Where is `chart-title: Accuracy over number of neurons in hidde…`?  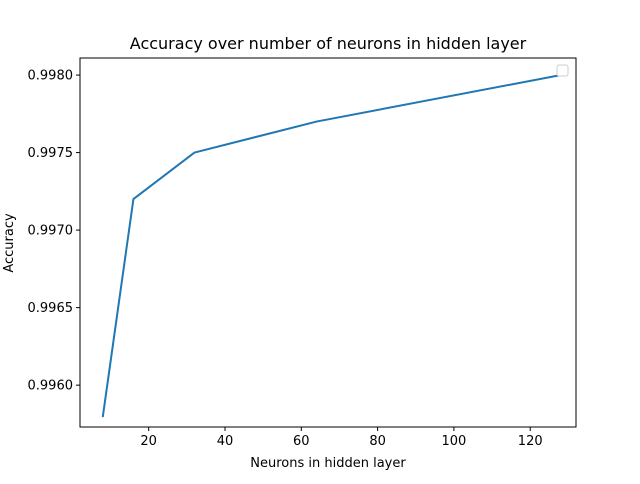
chart-title: Accuracy over number of neurons in hidde… is located at coordinates (328, 43).